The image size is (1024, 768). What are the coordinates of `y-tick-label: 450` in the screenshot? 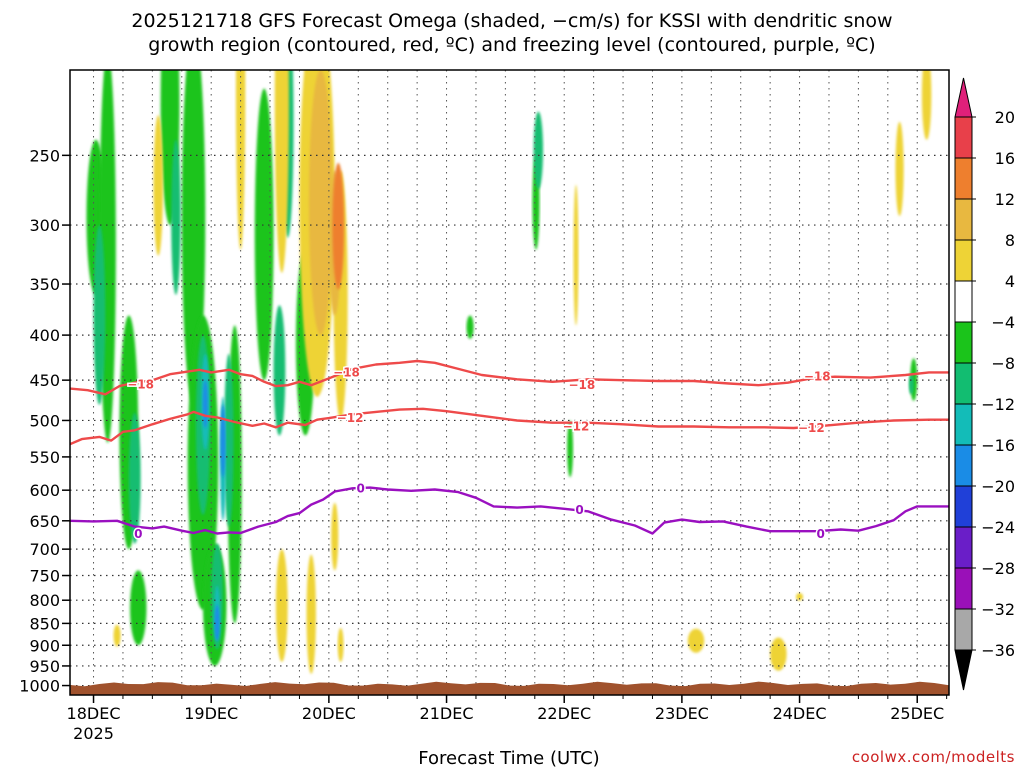 It's located at (44, 380).